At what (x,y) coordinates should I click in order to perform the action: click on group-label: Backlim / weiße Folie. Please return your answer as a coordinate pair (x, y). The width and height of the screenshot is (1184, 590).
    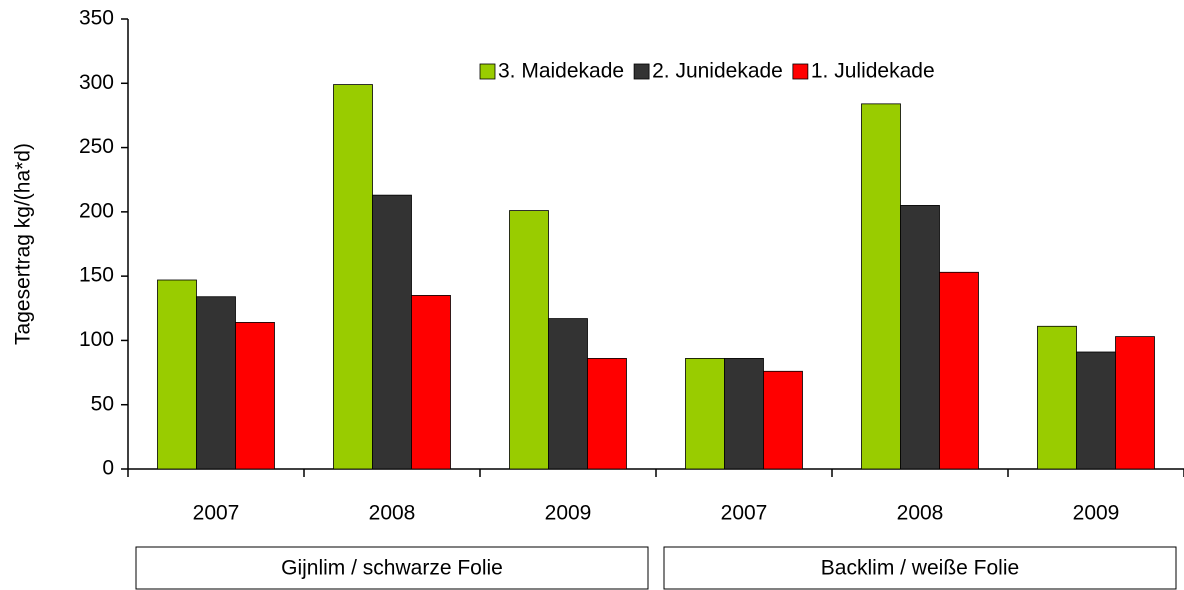
    Looking at the image, I should click on (920, 568).